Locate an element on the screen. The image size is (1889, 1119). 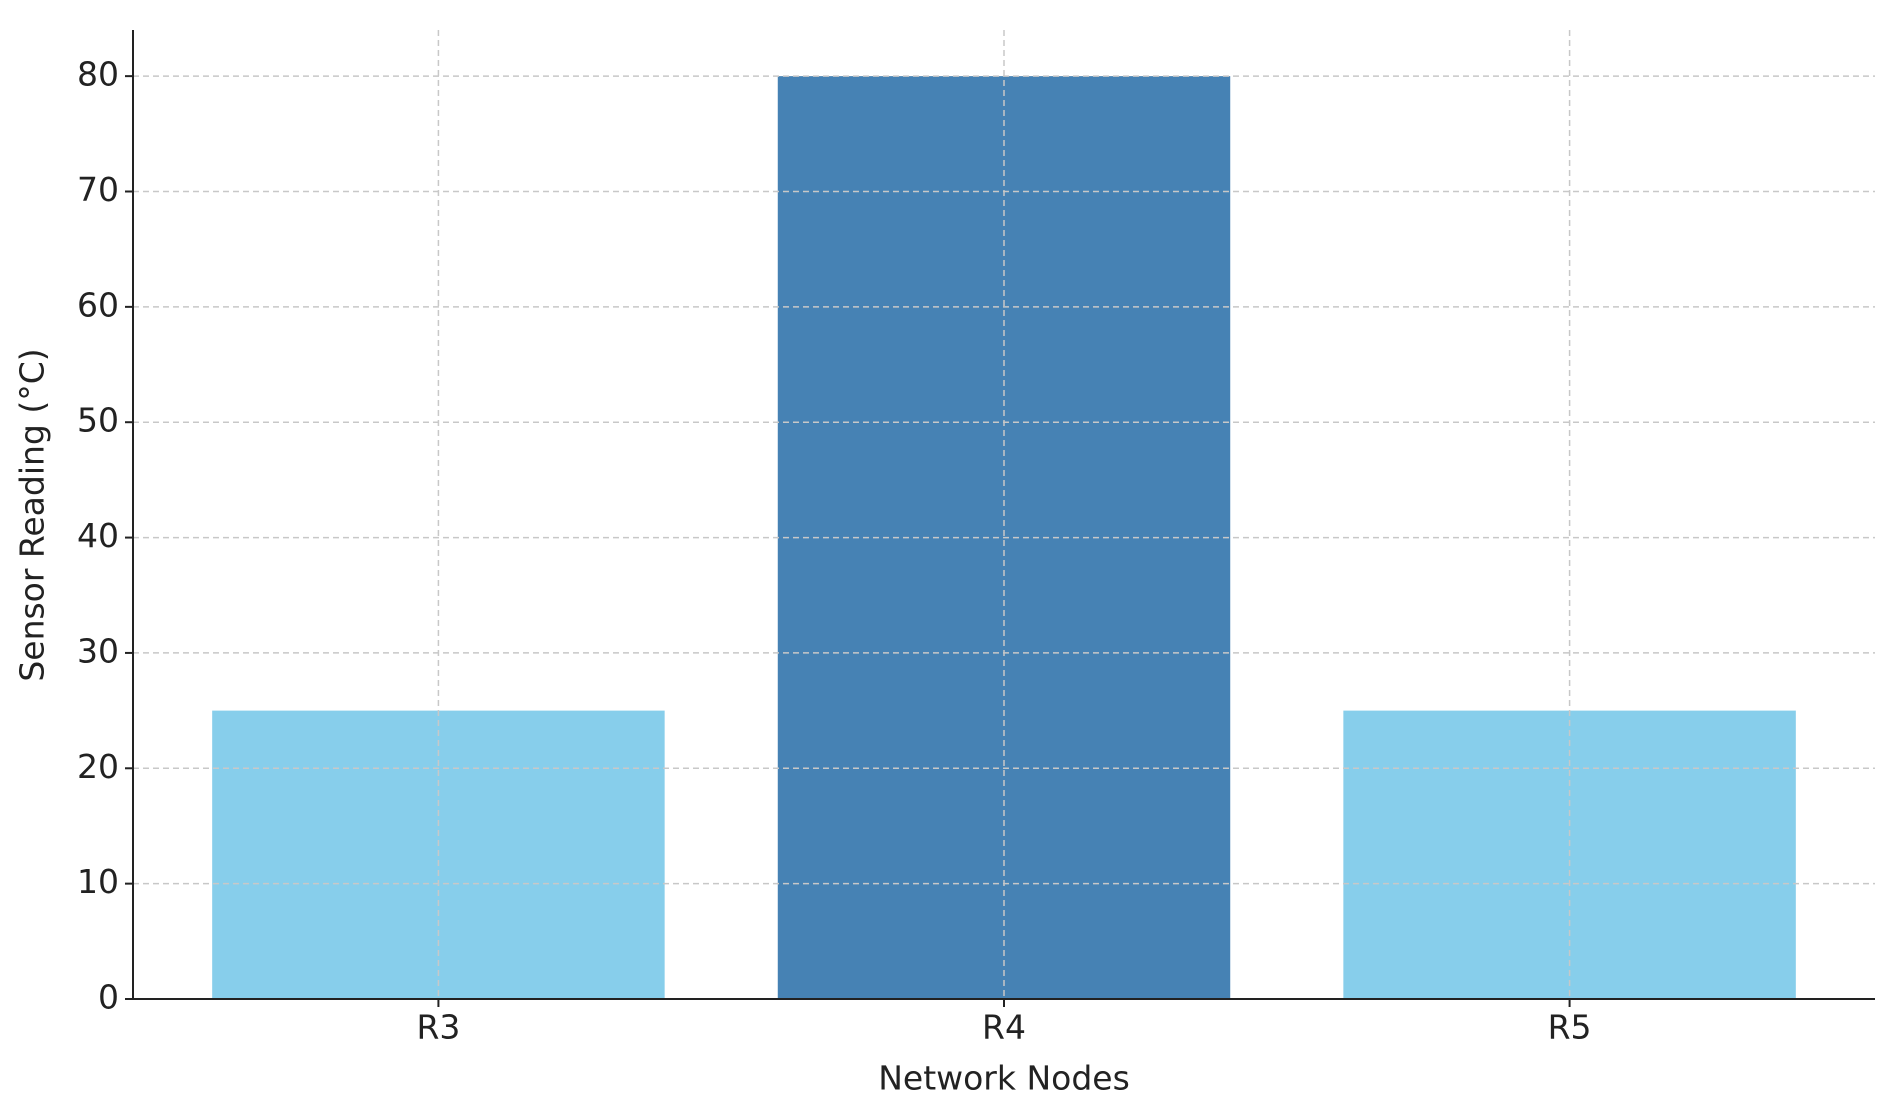
y-tick-label: 60 is located at coordinates (98, 304).